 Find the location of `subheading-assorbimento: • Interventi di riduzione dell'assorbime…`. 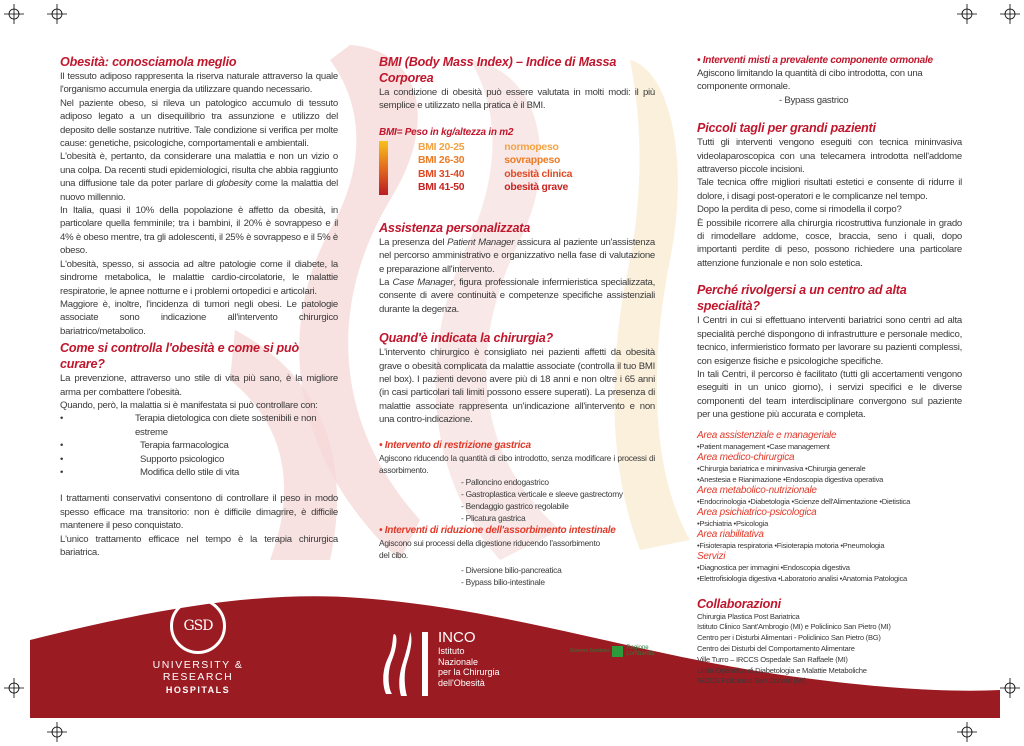

subheading-assorbimento: • Interventi di riduzione dell'assorbime… is located at coordinates (497, 530).